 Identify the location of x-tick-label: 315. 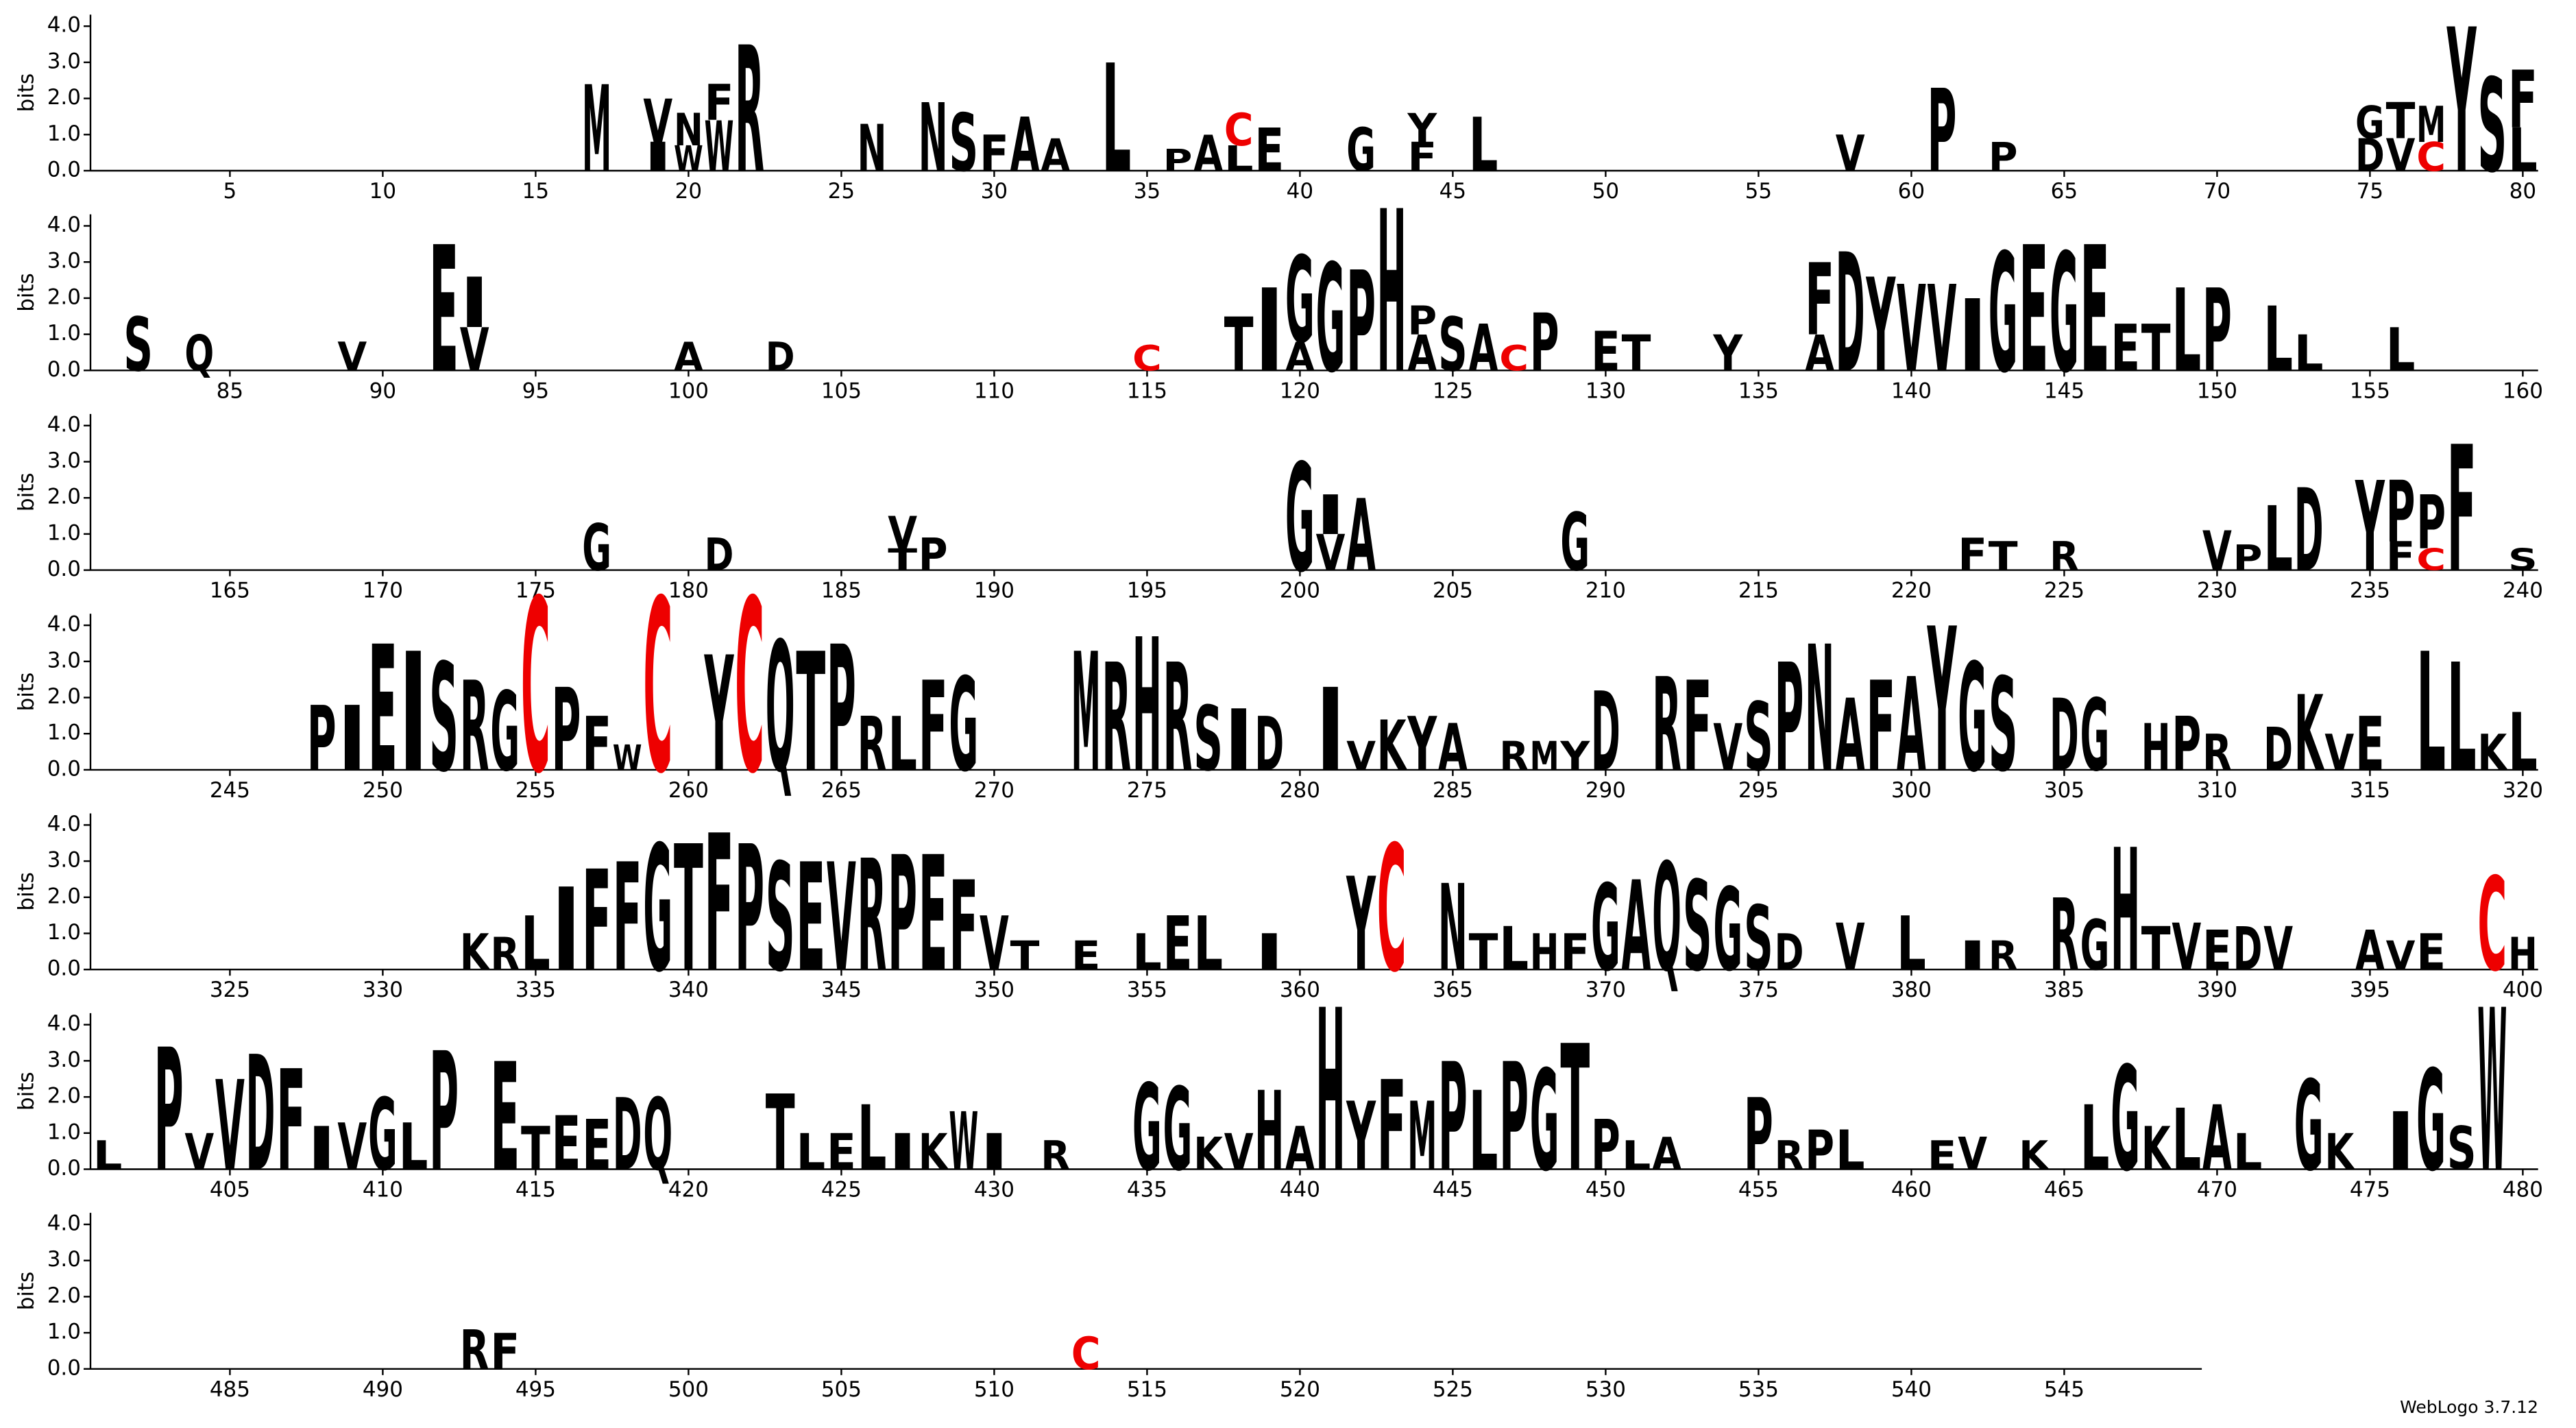
(2370, 790).